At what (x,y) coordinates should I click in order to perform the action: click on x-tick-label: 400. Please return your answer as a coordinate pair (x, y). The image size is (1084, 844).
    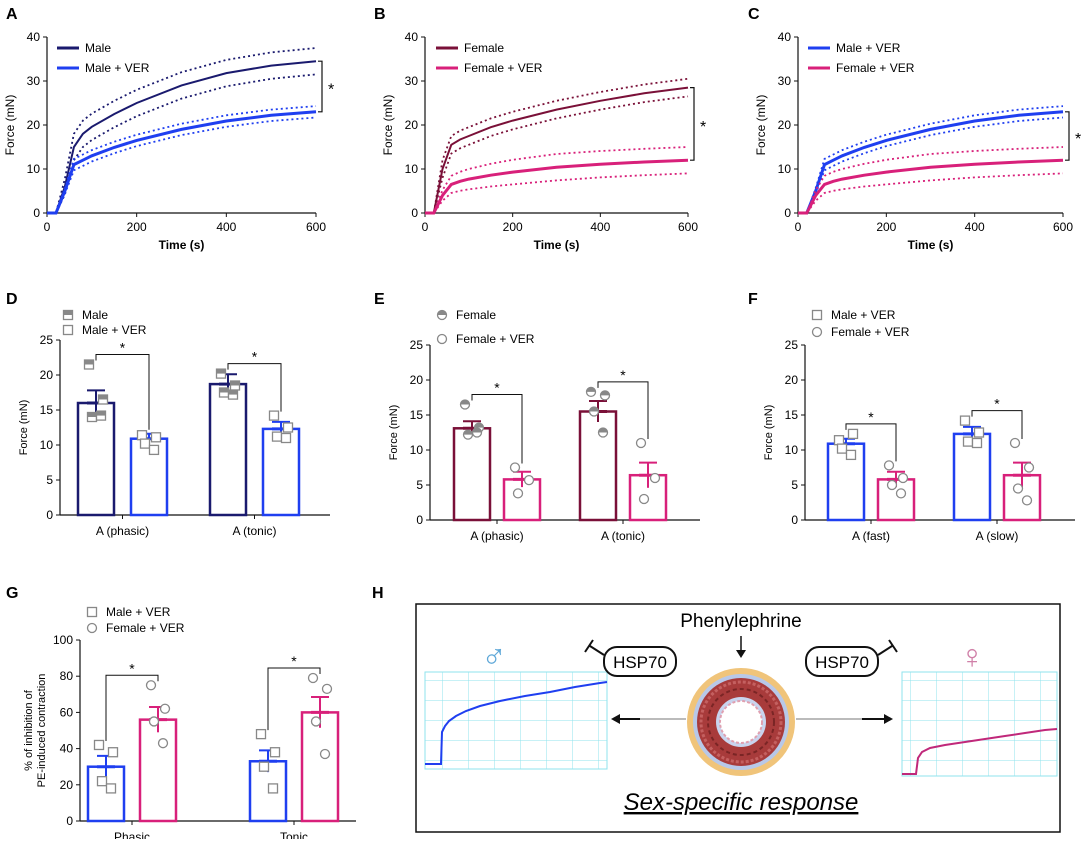
    Looking at the image, I should click on (975, 227).